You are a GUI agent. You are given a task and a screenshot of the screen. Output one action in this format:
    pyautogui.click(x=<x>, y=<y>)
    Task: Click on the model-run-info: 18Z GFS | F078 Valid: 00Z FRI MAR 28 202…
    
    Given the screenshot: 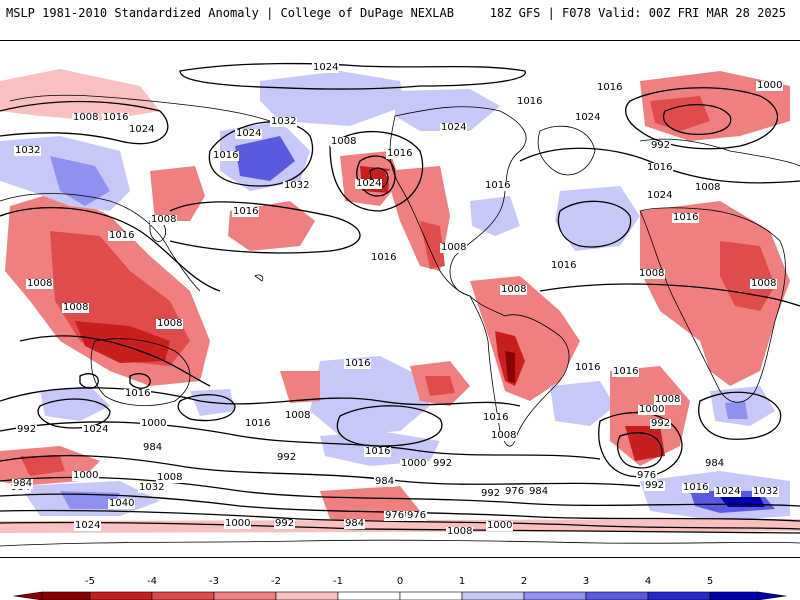 What is the action you would take?
    pyautogui.click(x=637, y=13)
    